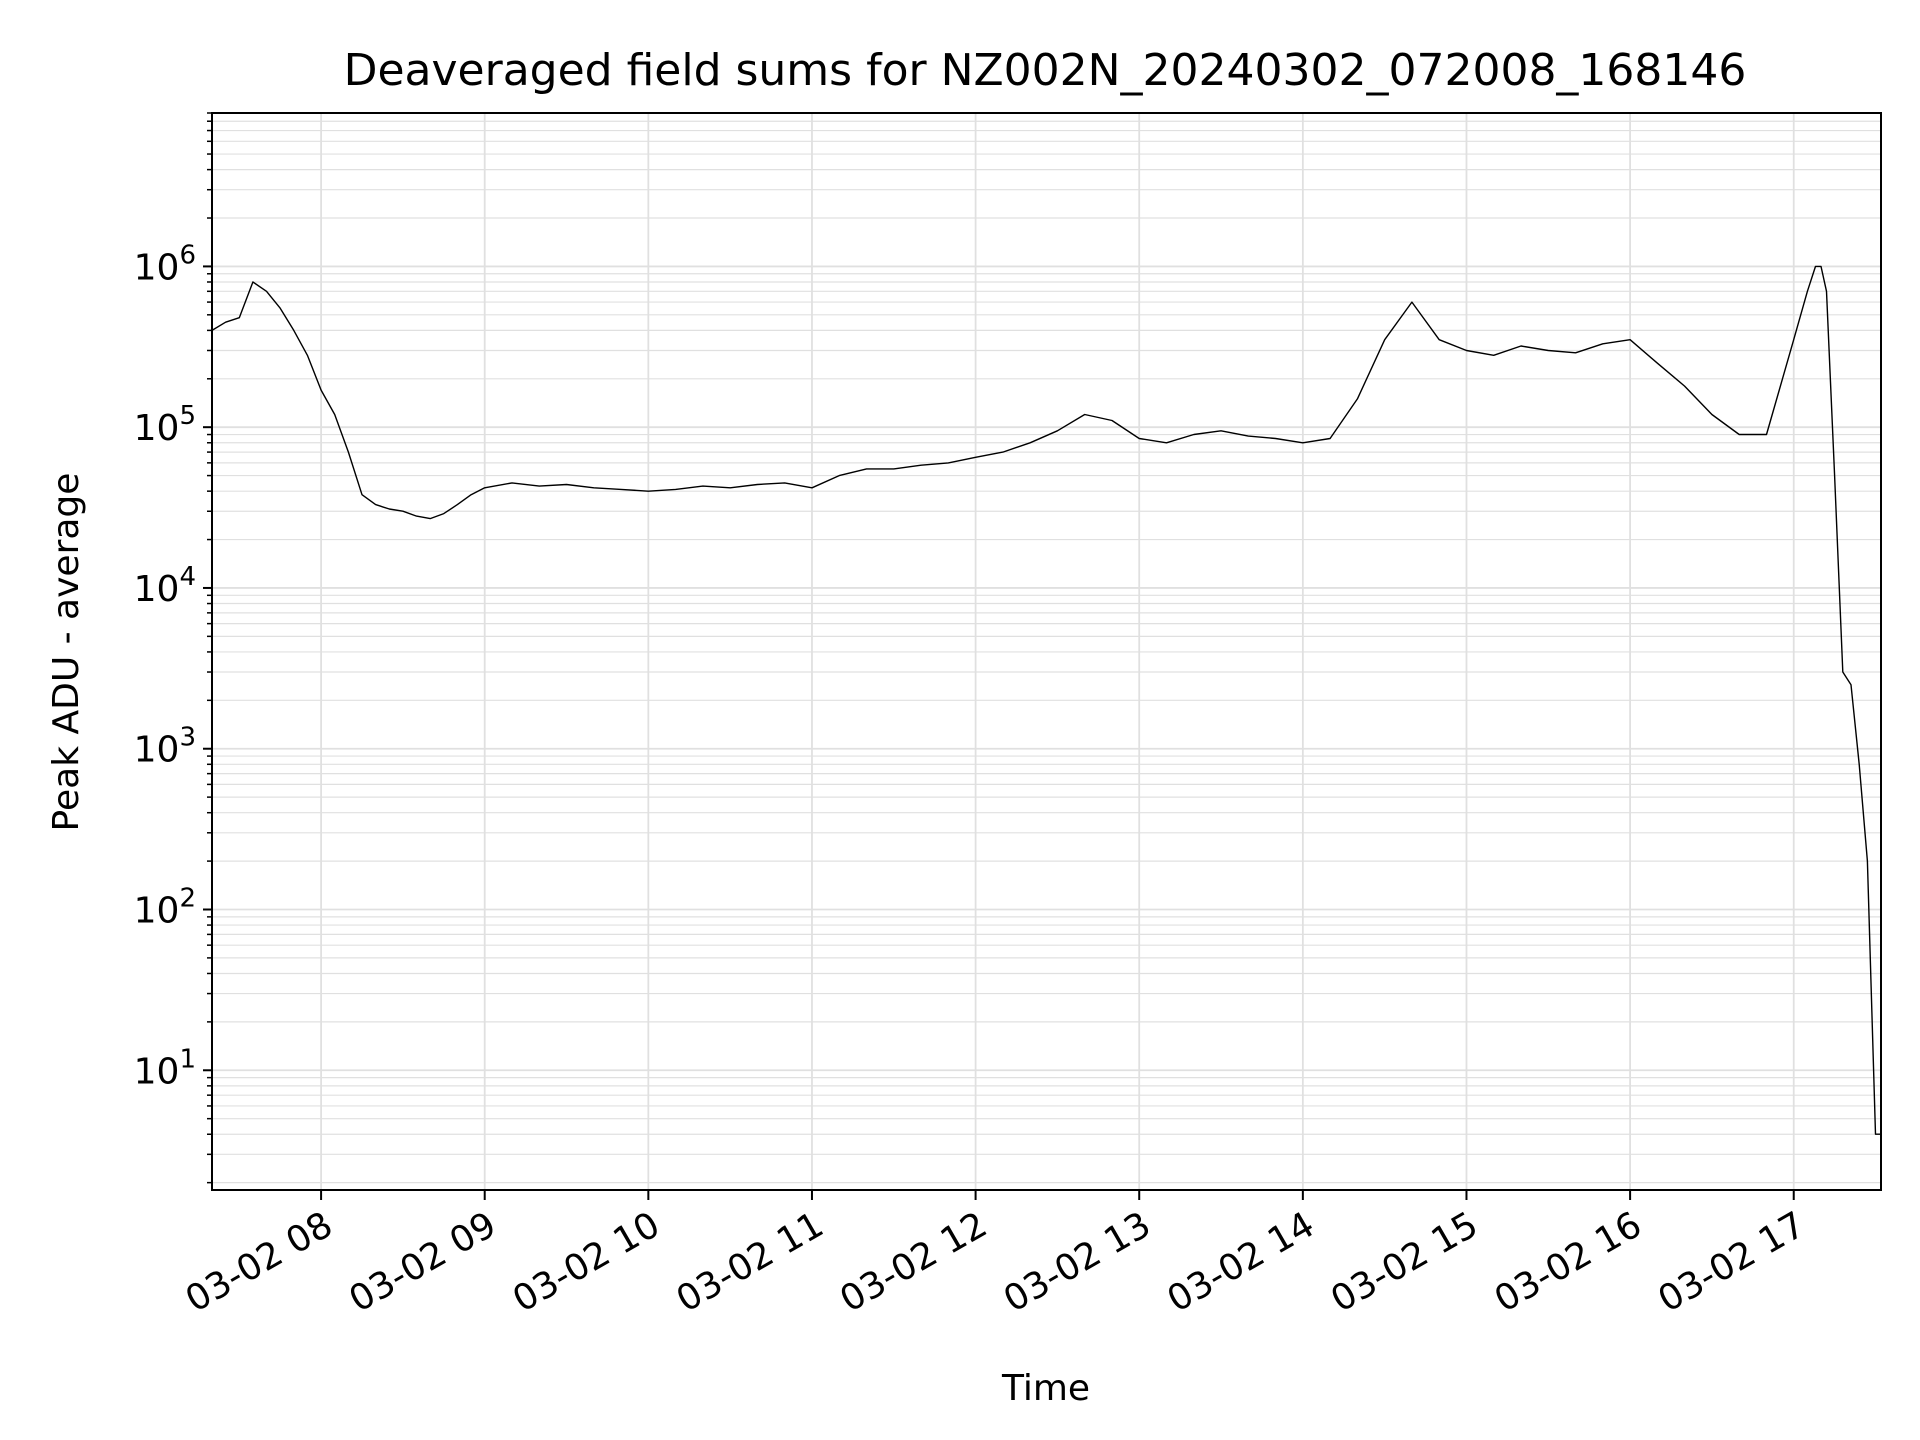 Image resolution: width=1920 pixels, height=1440 pixels. What do you see at coordinates (173, 648) in the screenshot?
I see `y-ticks: 10¹ 10² 10³ 10⁴ 10⁵ 10⁶` at bounding box center [173, 648].